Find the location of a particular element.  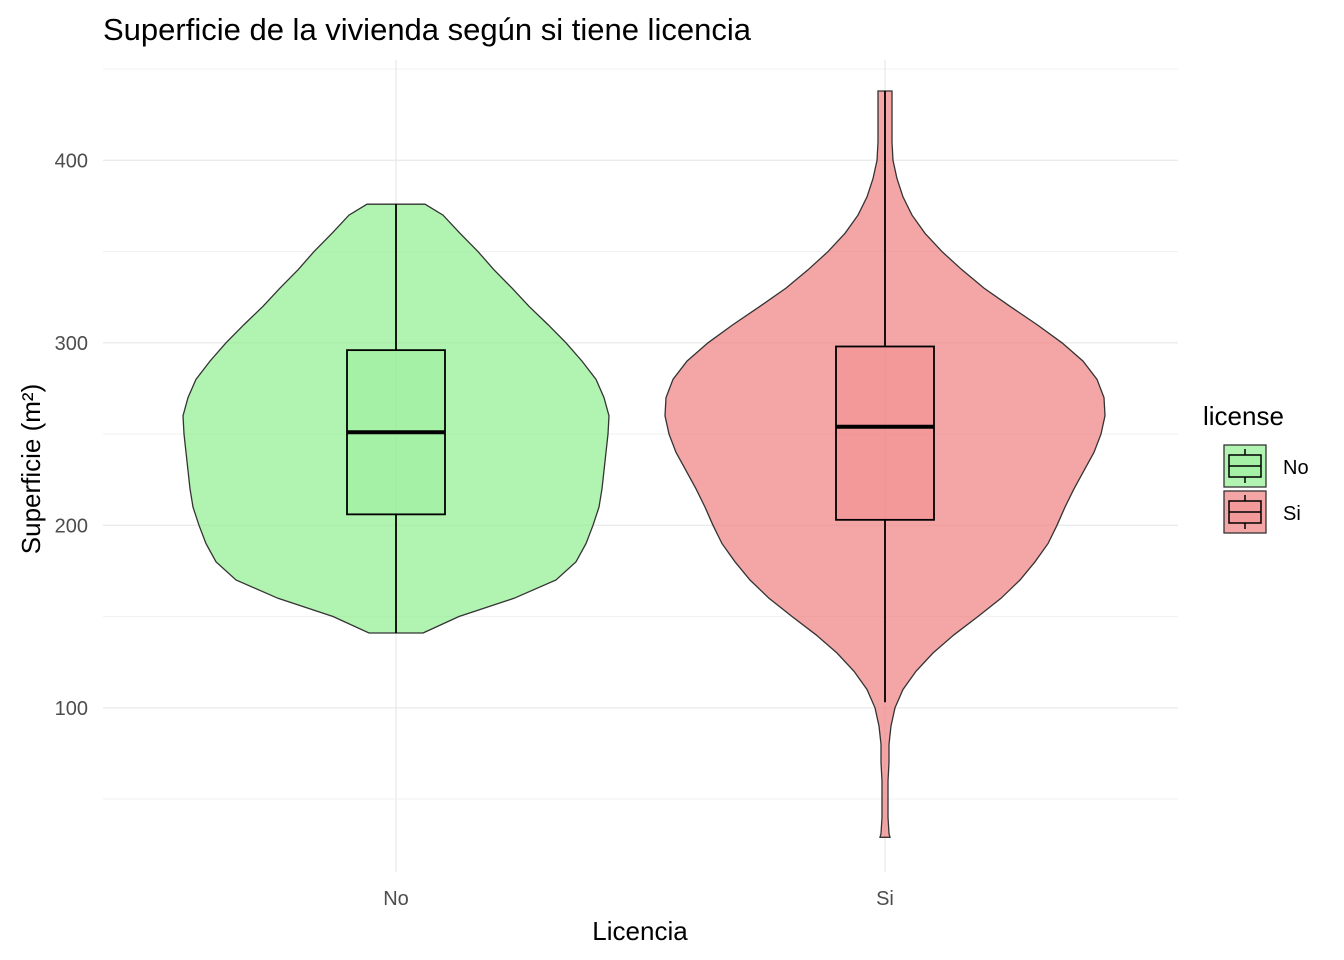

legend-key-si: Si is located at coordinates (1262, 512).